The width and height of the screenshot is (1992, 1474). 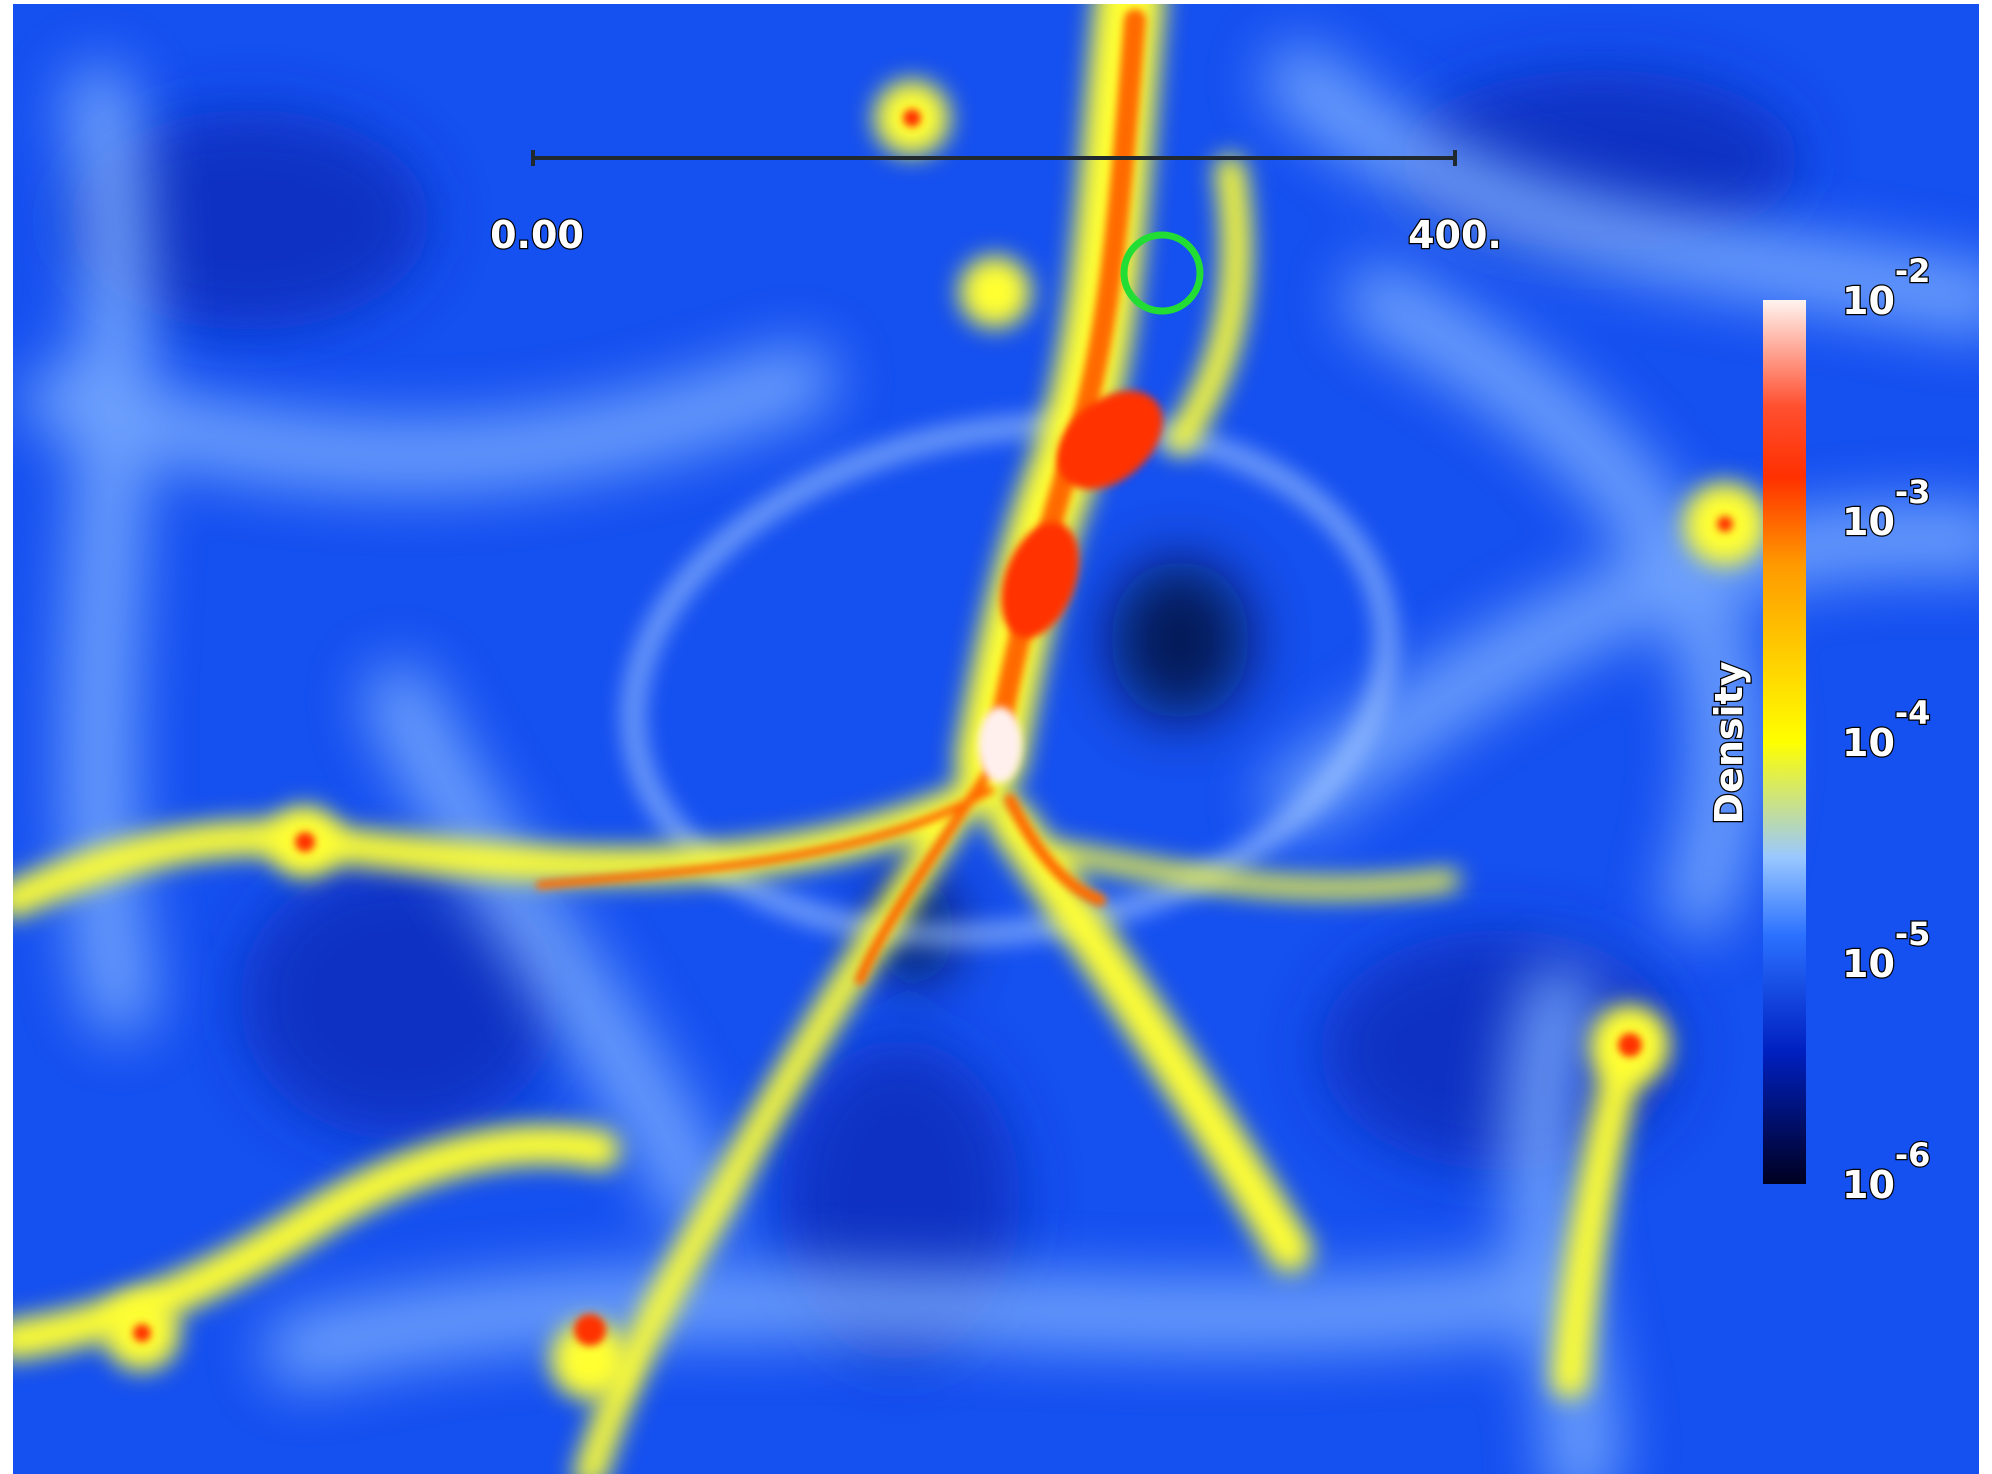 I want to click on colorbar, so click(x=1784, y=742).